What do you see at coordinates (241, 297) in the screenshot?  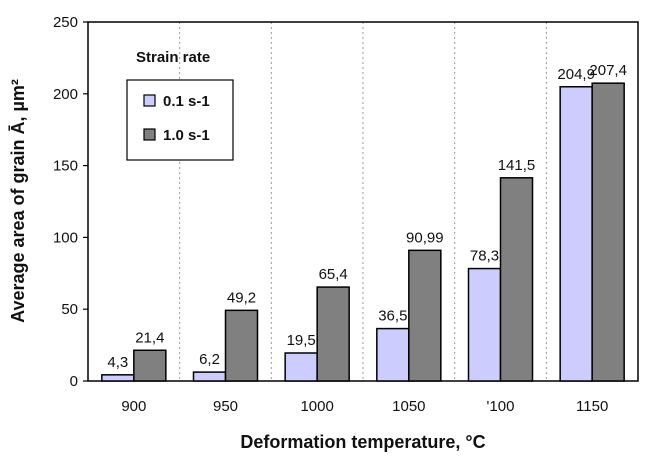 I see `data-label-series-2: 49,2` at bounding box center [241, 297].